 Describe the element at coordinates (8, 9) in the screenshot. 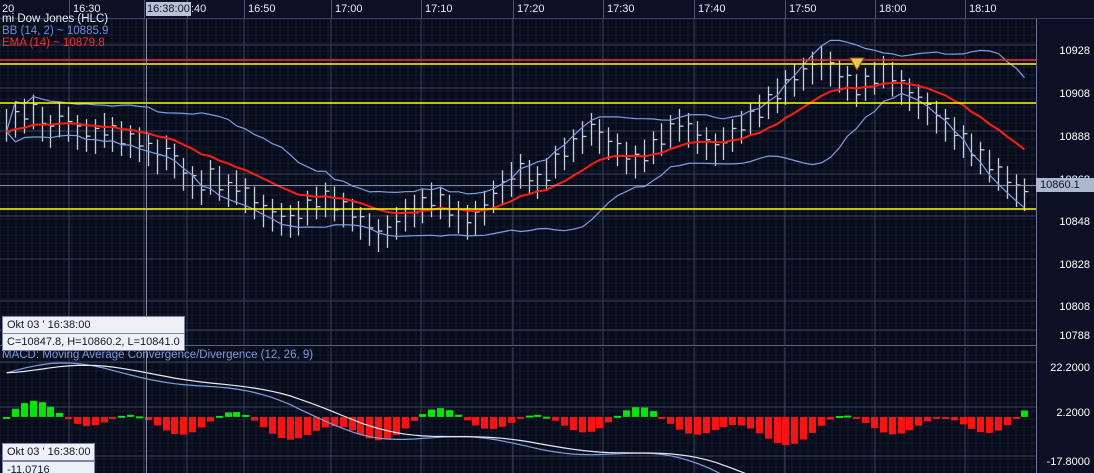

I see `time-axis-label: 20` at that location.